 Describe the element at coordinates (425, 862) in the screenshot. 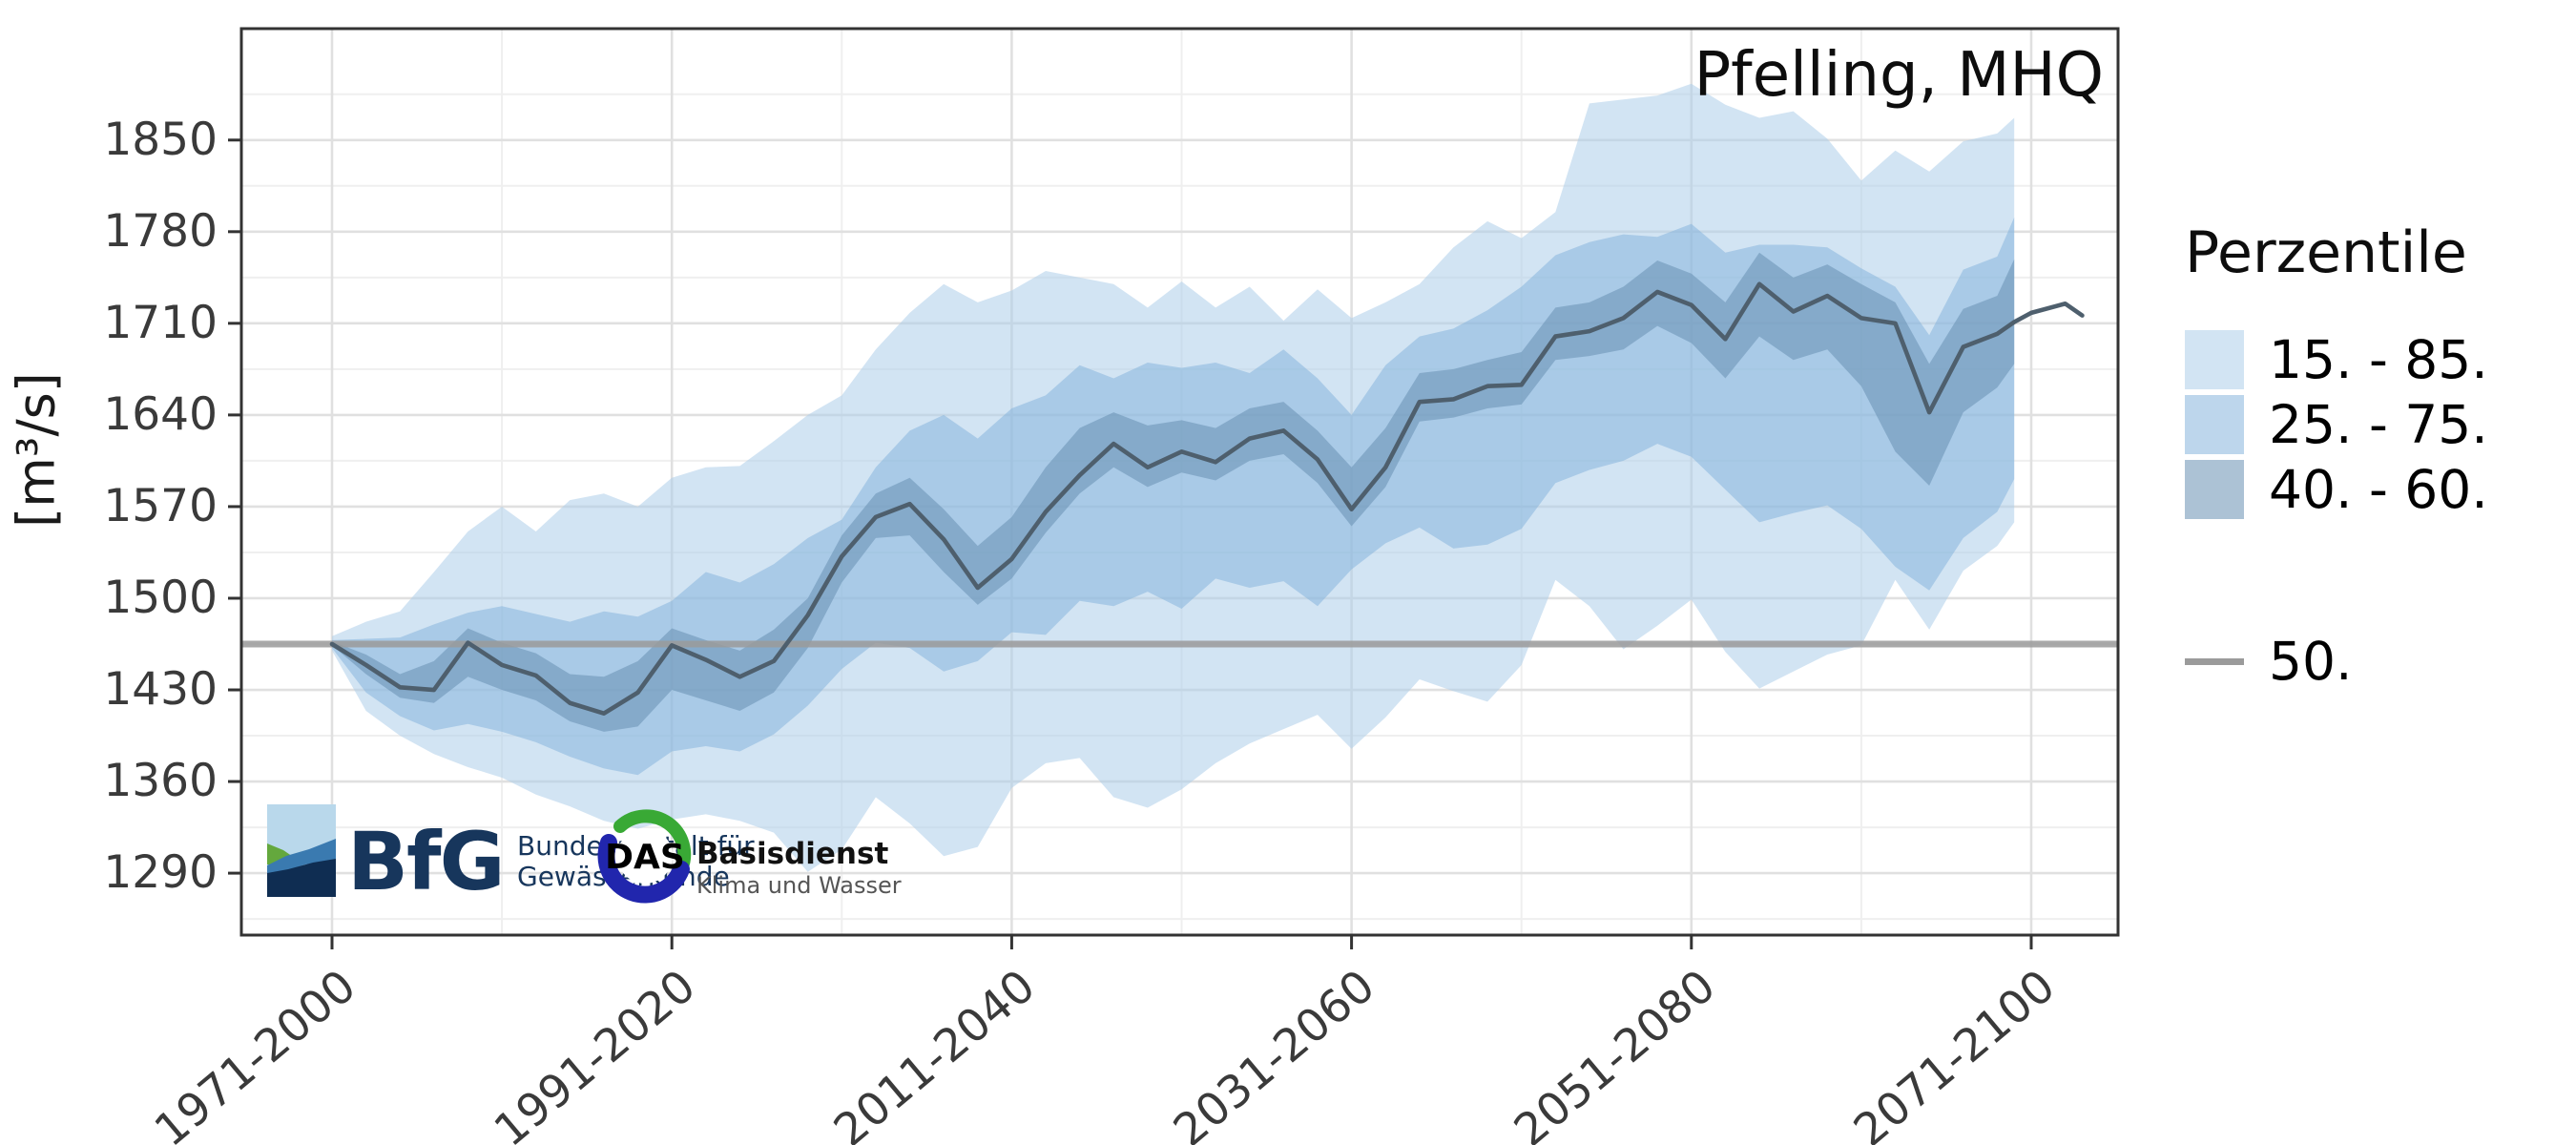

I see `bfg-logo-abbr: BfG` at that location.